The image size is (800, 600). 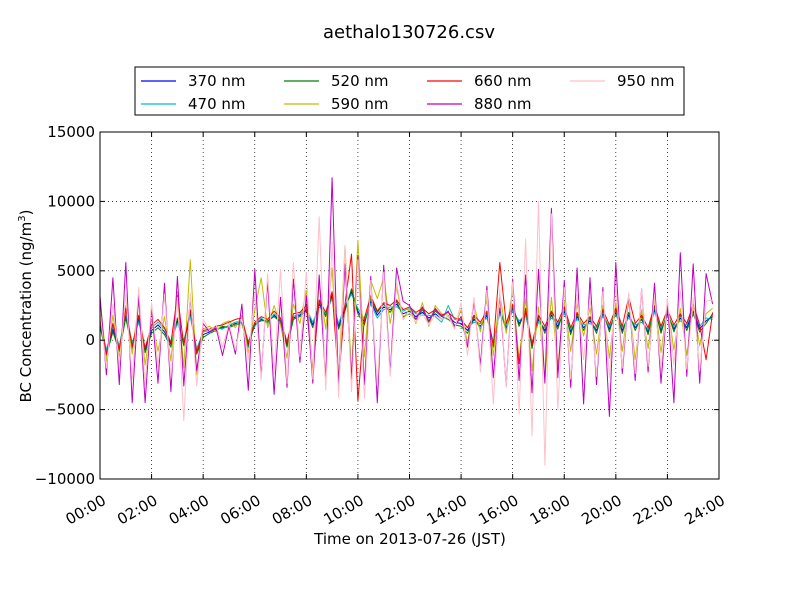 I want to click on legend-label-950-nm: 950 nm, so click(x=646, y=81).